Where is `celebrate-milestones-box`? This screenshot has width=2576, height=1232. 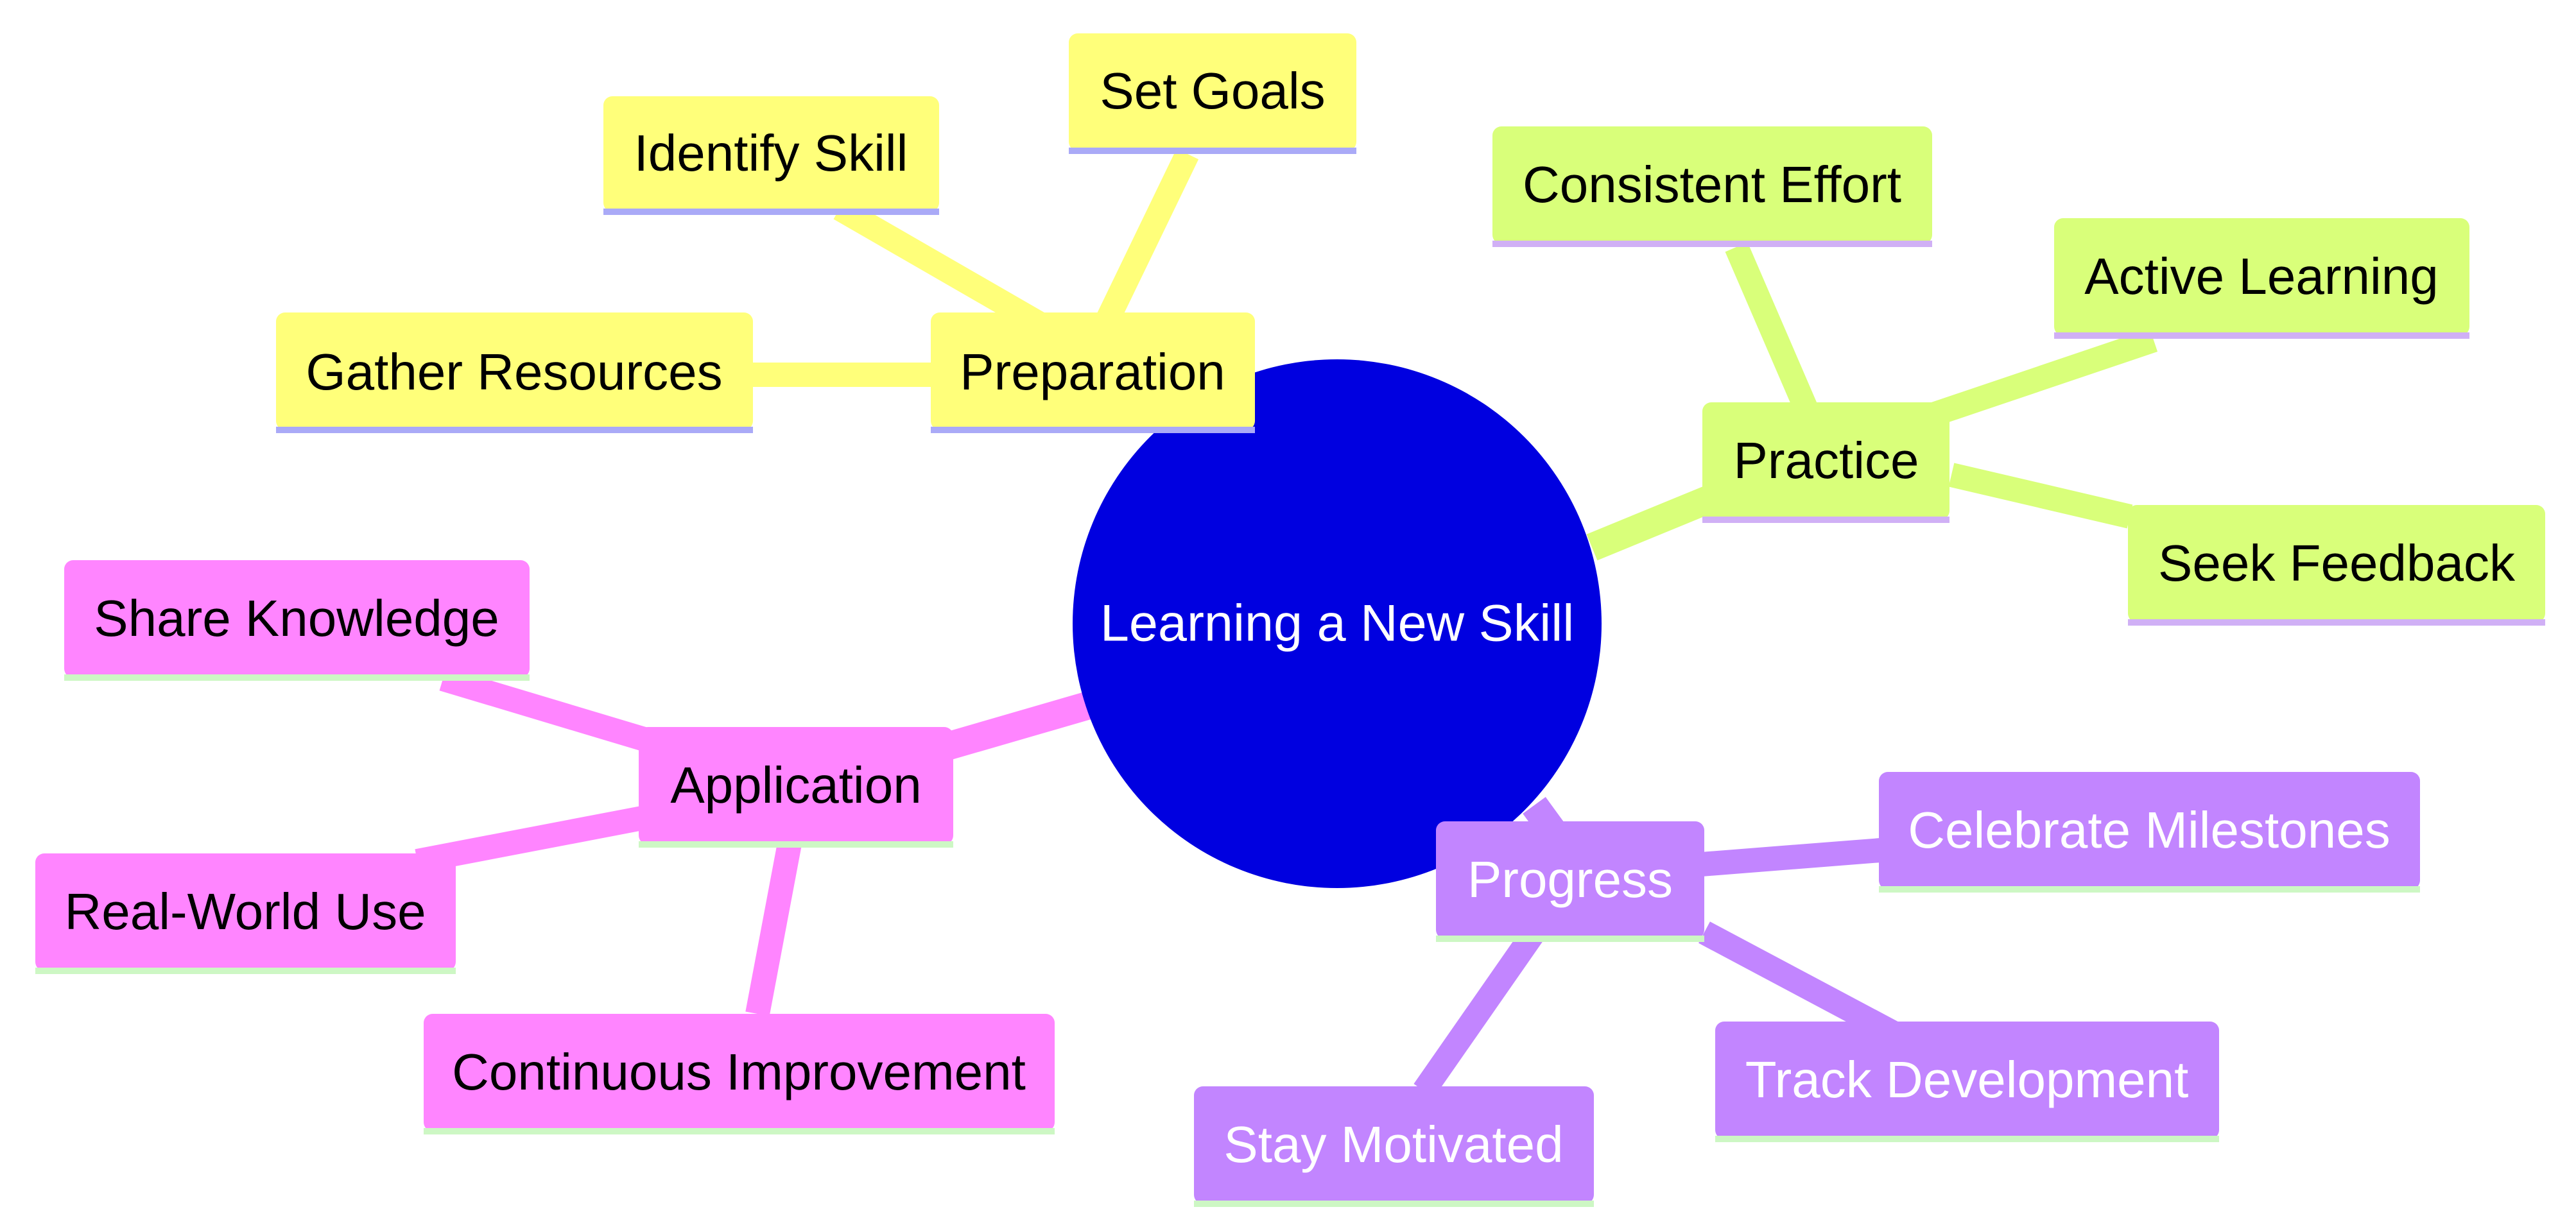
celebrate-milestones-box is located at coordinates (2150, 831).